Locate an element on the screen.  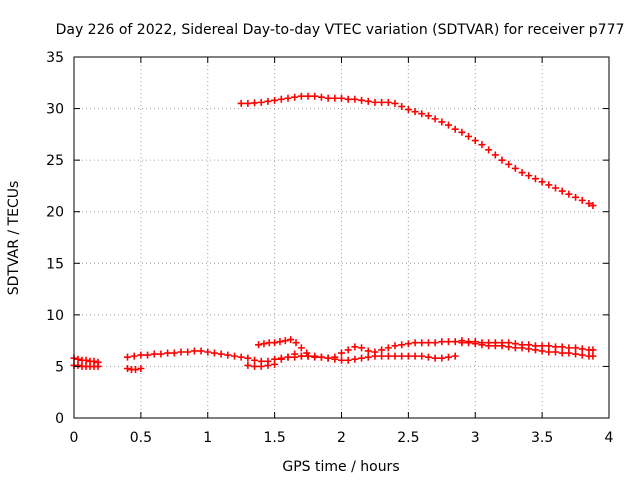
y-tick-label: 35 is located at coordinates (55, 58).